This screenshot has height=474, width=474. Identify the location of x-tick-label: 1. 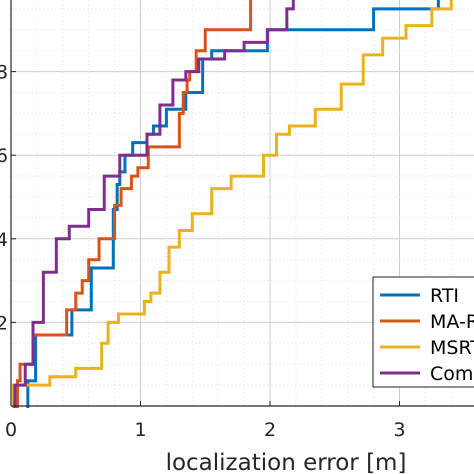
(140, 430).